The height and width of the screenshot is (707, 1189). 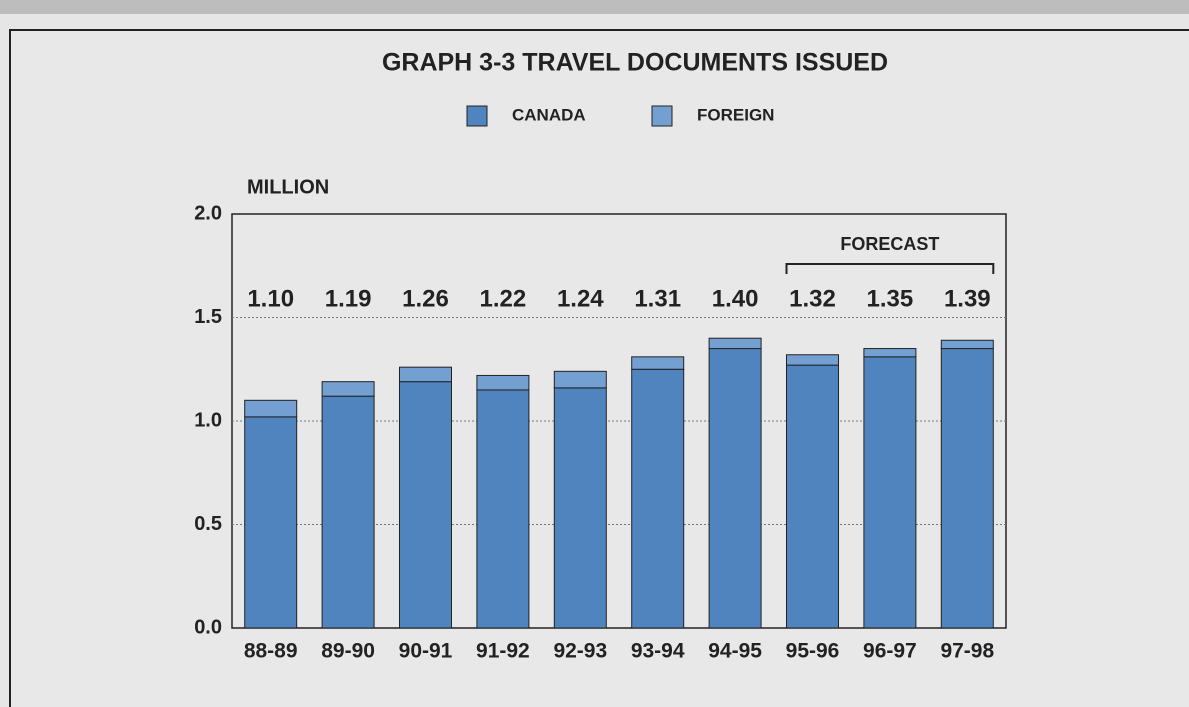 I want to click on x-tick-label: 91-92, so click(x=503, y=651).